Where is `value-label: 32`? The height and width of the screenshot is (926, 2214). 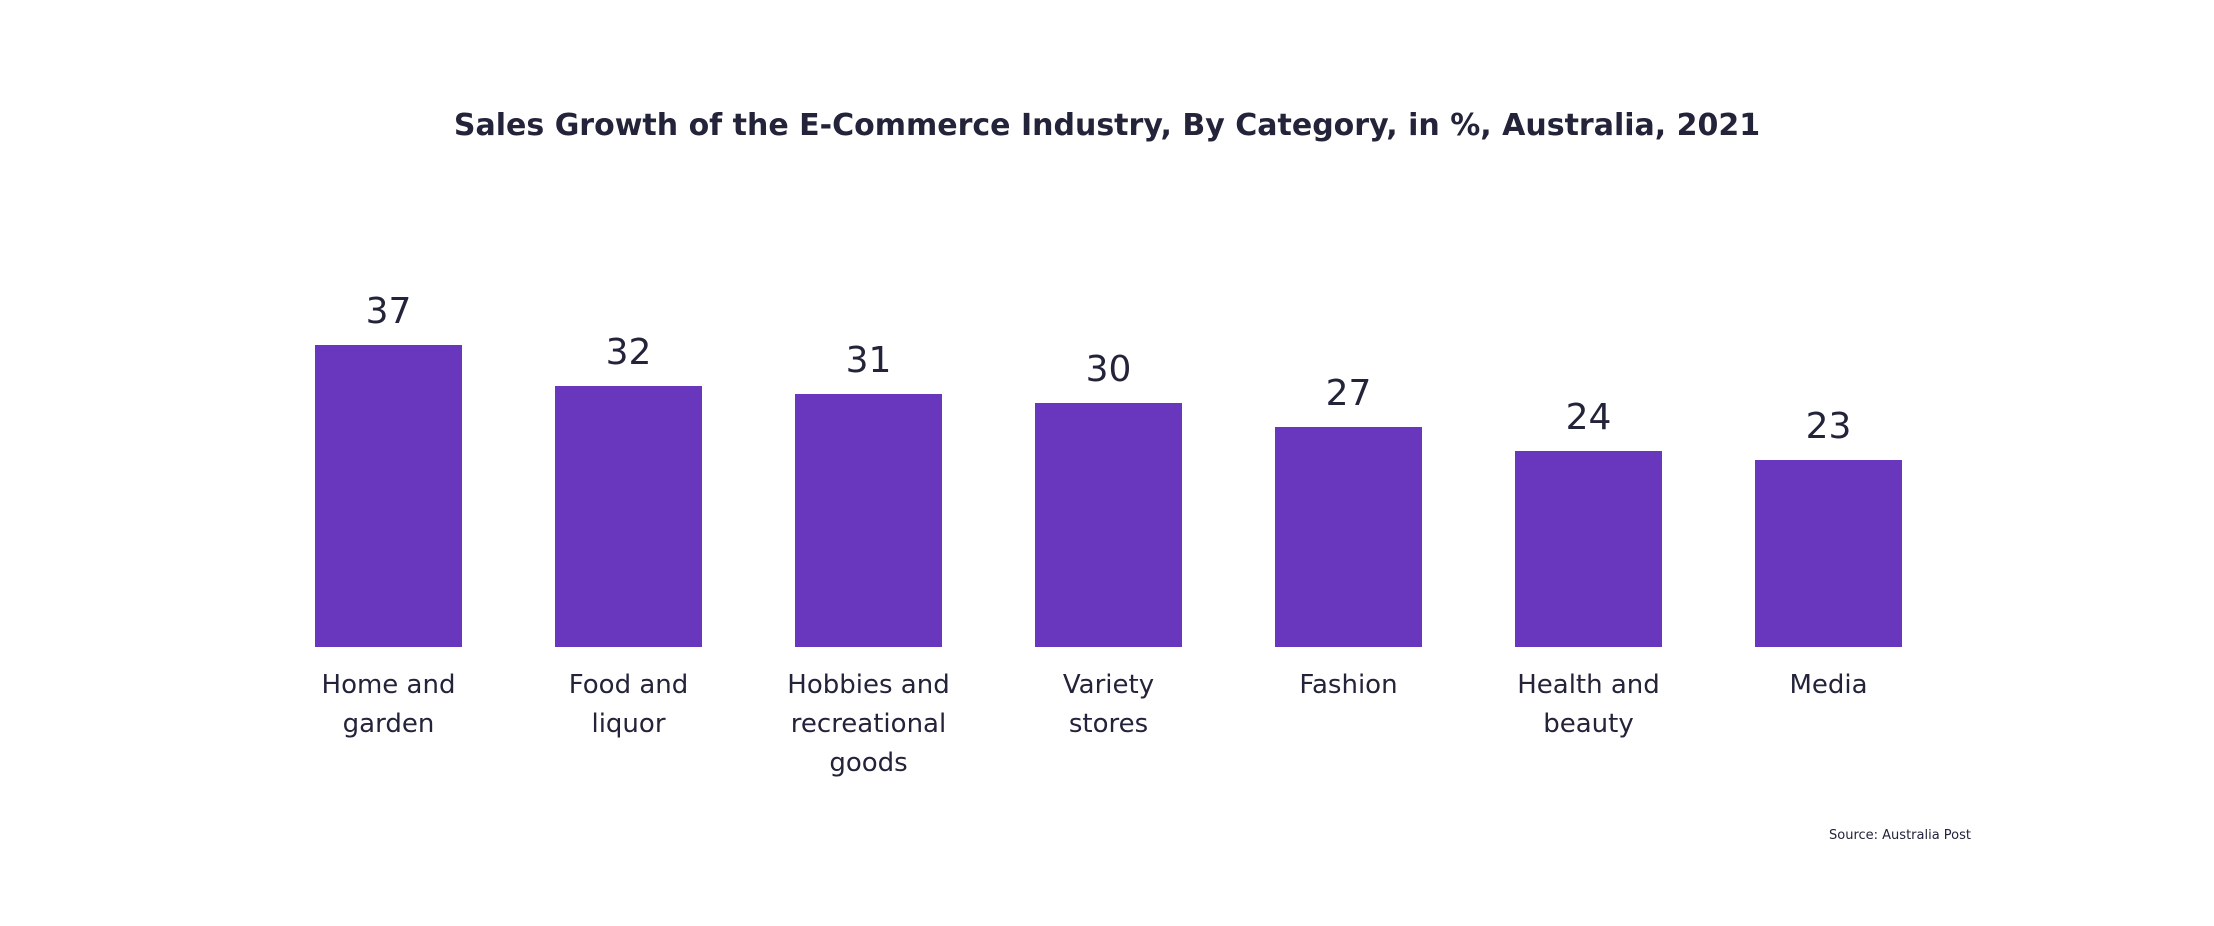 value-label: 32 is located at coordinates (628, 353).